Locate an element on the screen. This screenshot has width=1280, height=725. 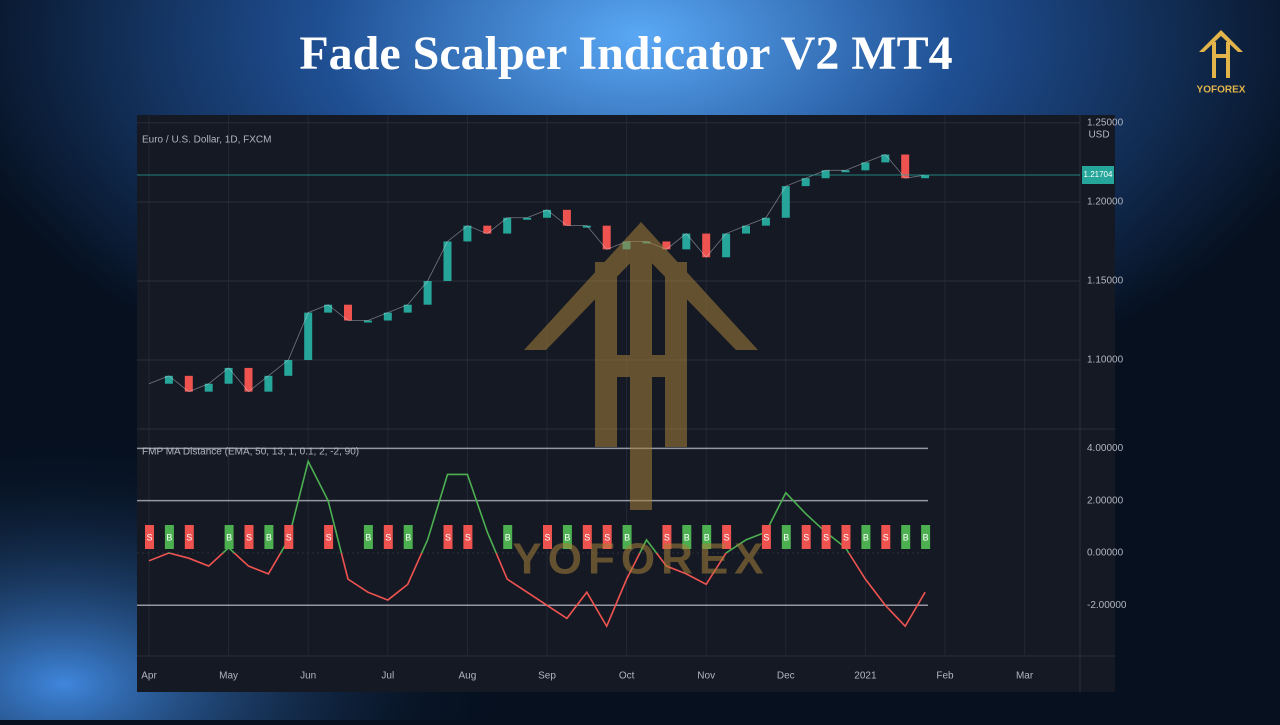
x-tick-label: Aug is located at coordinates (468, 676).